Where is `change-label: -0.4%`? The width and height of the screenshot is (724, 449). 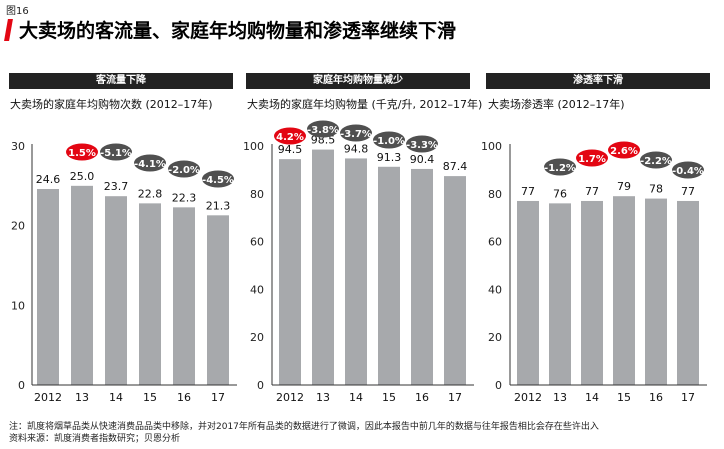 change-label: -0.4% is located at coordinates (688, 171).